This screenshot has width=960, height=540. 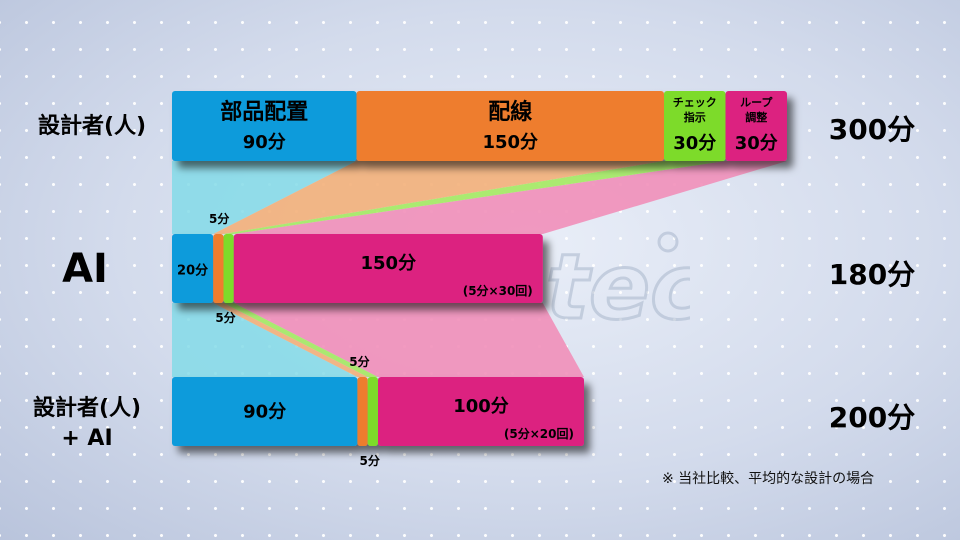 What do you see at coordinates (872, 274) in the screenshot?
I see `total-ai: 180分` at bounding box center [872, 274].